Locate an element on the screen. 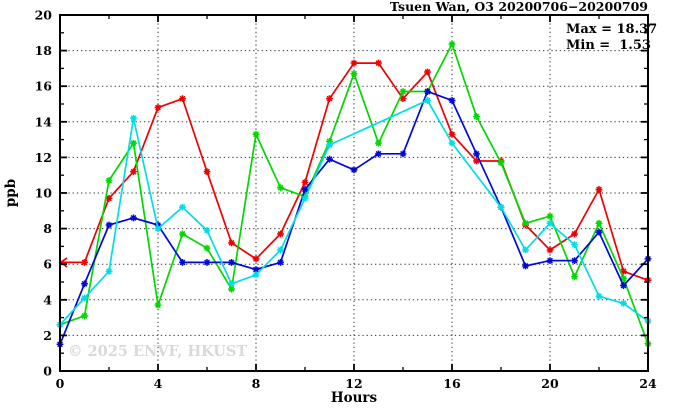 This screenshot has height=413, width=674. x-tick-label: 4 is located at coordinates (158, 383).